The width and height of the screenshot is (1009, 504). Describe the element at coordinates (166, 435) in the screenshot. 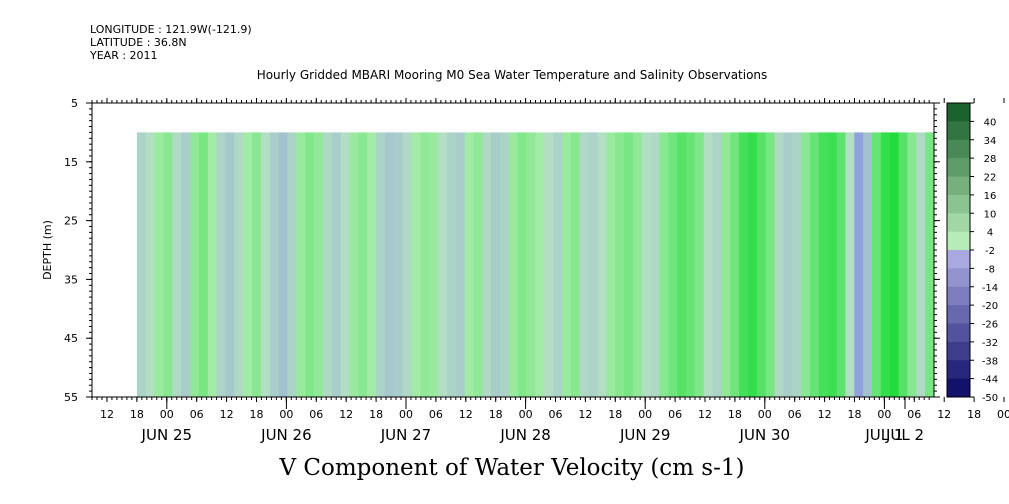

I see `x-date-label: JUN 25` at that location.